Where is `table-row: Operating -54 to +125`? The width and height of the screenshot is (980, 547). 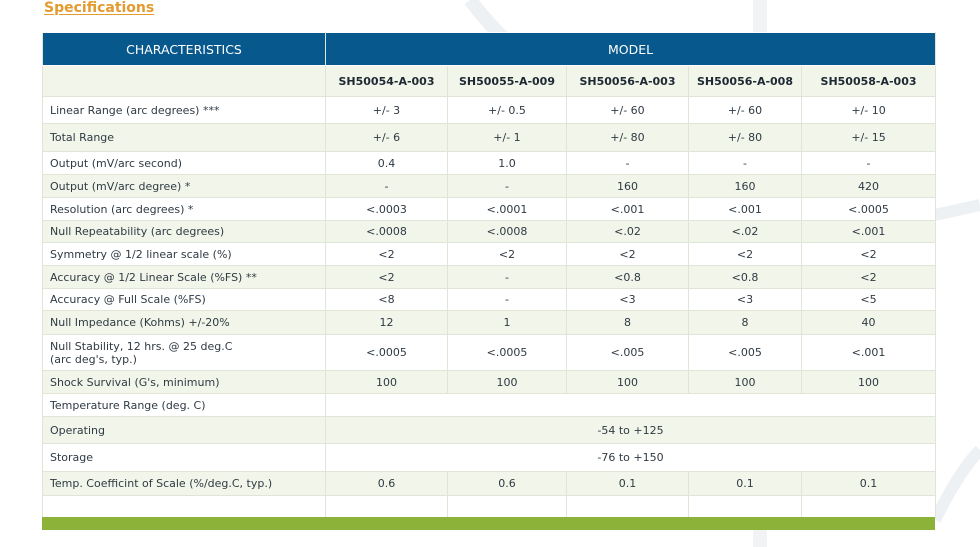
table-row: Operating -54 to +125 is located at coordinates (489, 430).